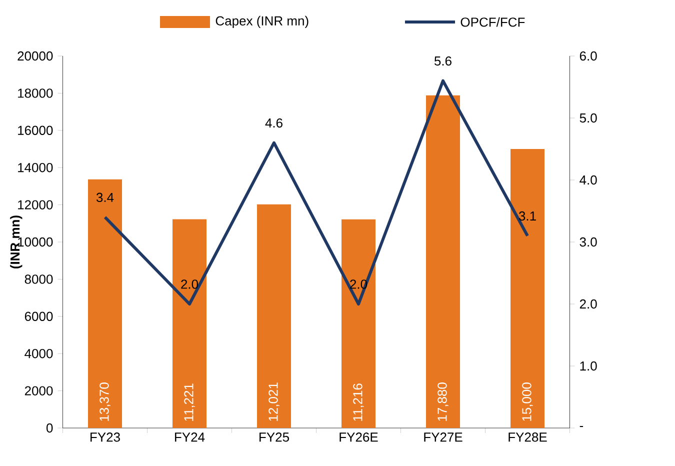 This screenshot has height=466, width=675. Describe the element at coordinates (273, 123) in the screenshot. I see `data-label: 4.6` at that location.